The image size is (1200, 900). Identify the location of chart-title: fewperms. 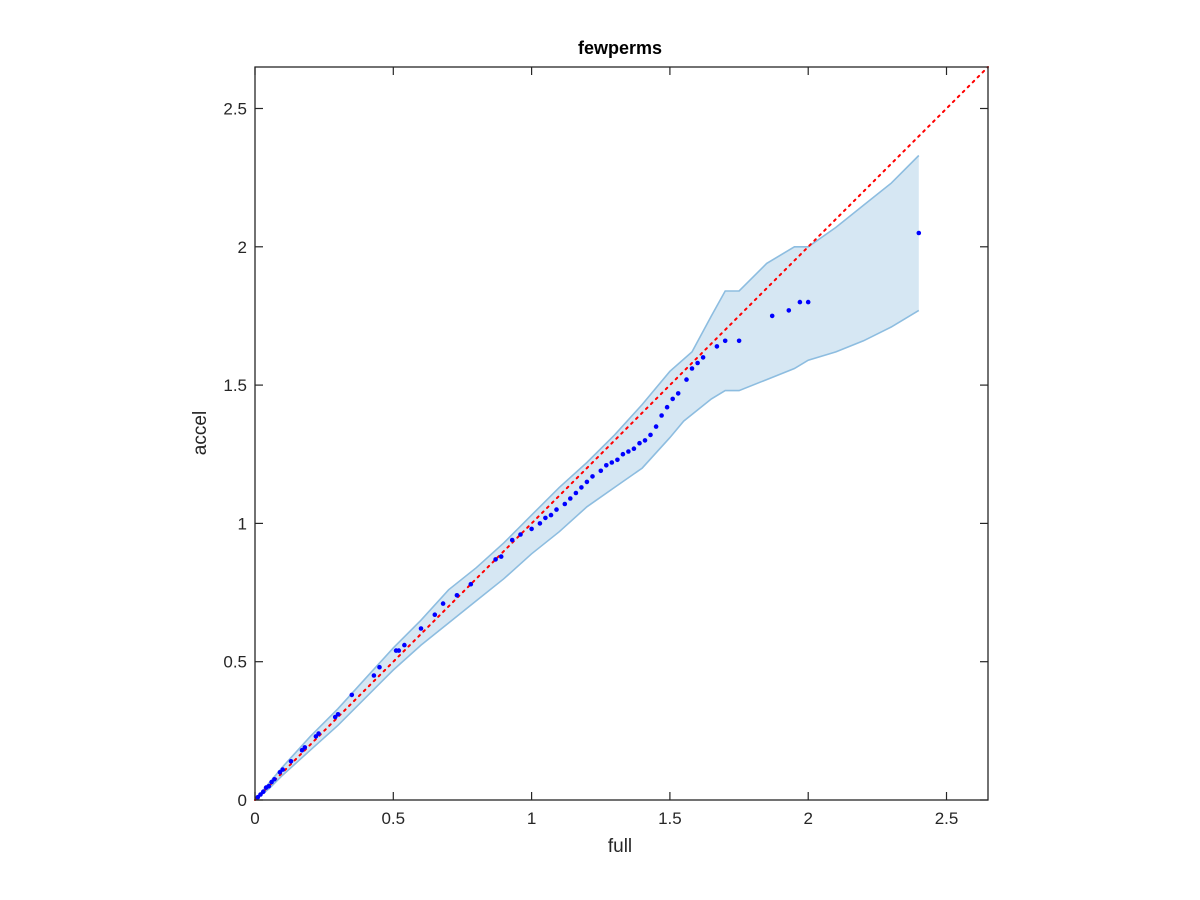
(620, 48).